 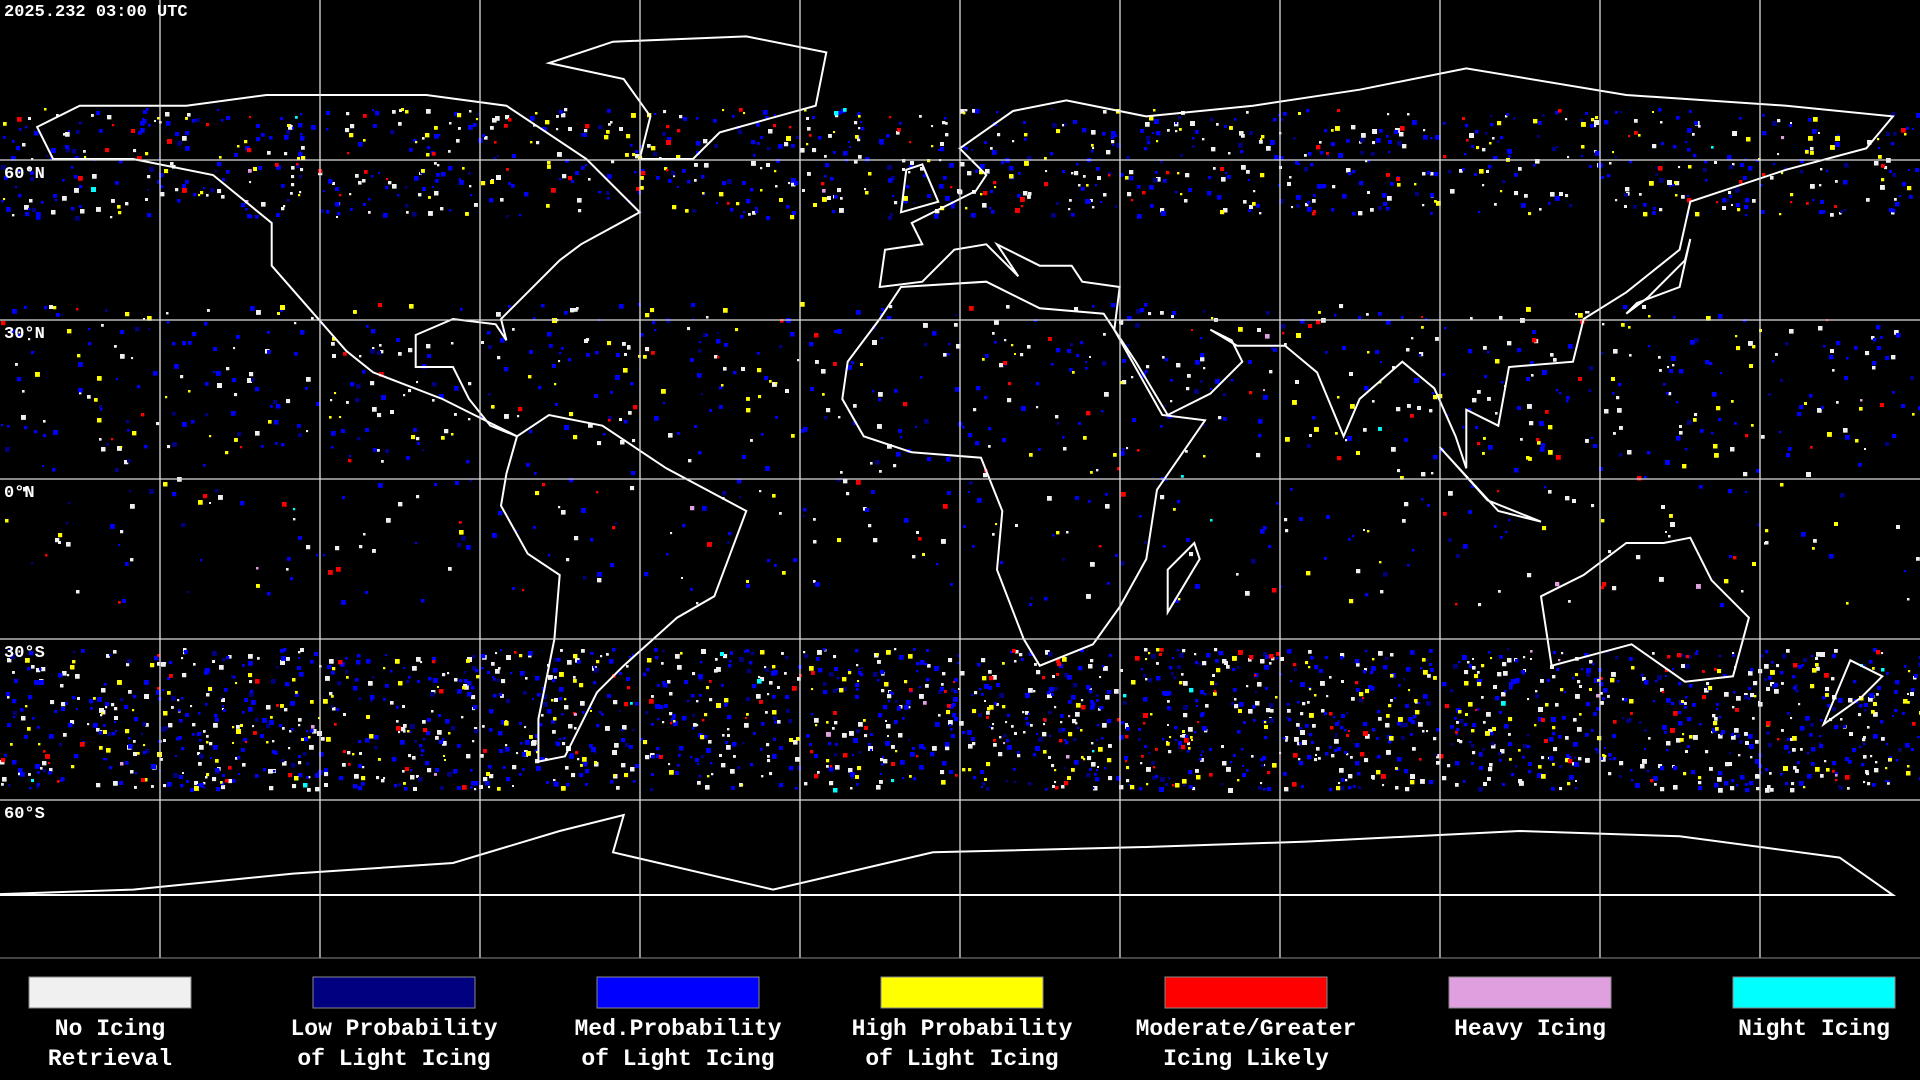 I want to click on legend-label: Night Icing, so click(x=1814, y=1029).